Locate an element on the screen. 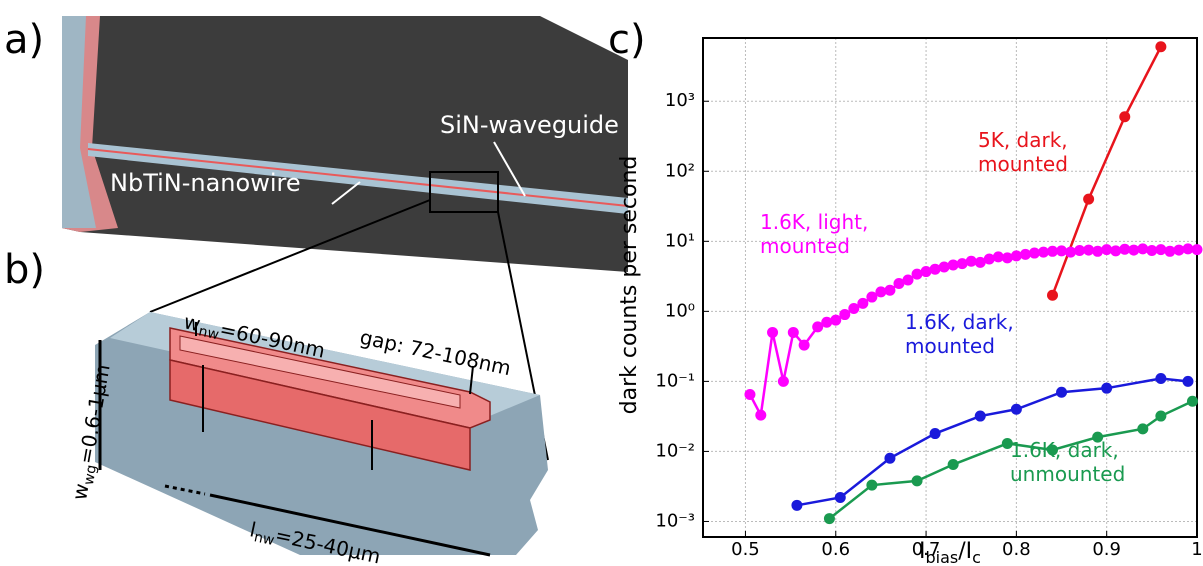 Image resolution: width=1203 pixels, height=566 pixels. zoom-line is located at coordinates (290, 256).